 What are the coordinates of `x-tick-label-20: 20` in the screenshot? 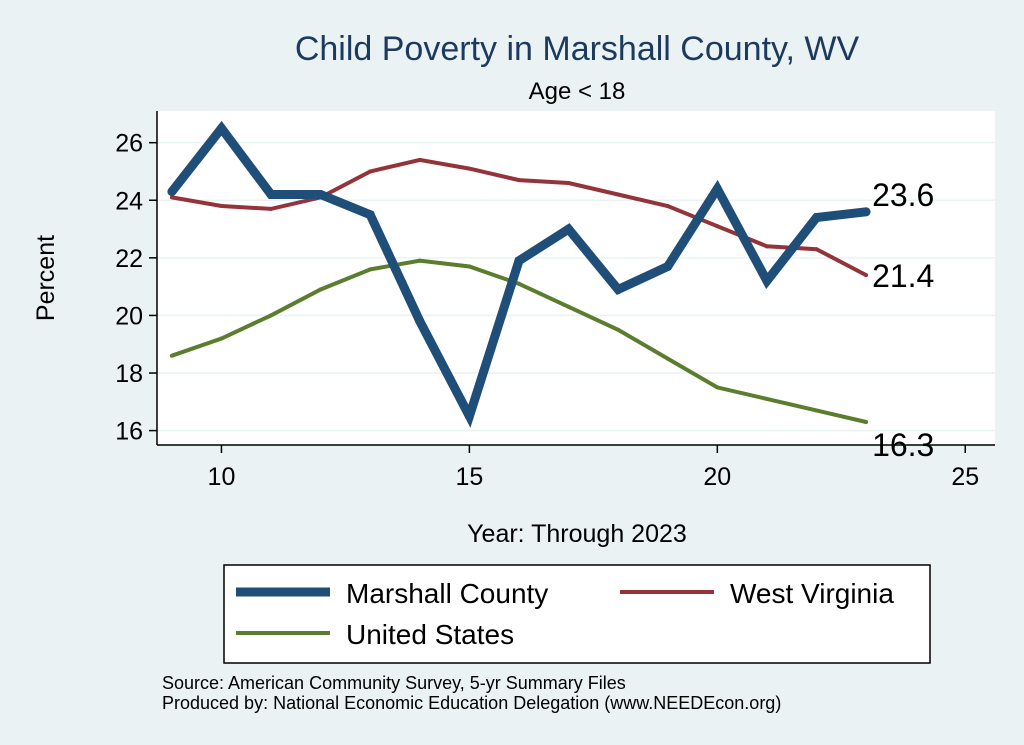 It's located at (717, 477).